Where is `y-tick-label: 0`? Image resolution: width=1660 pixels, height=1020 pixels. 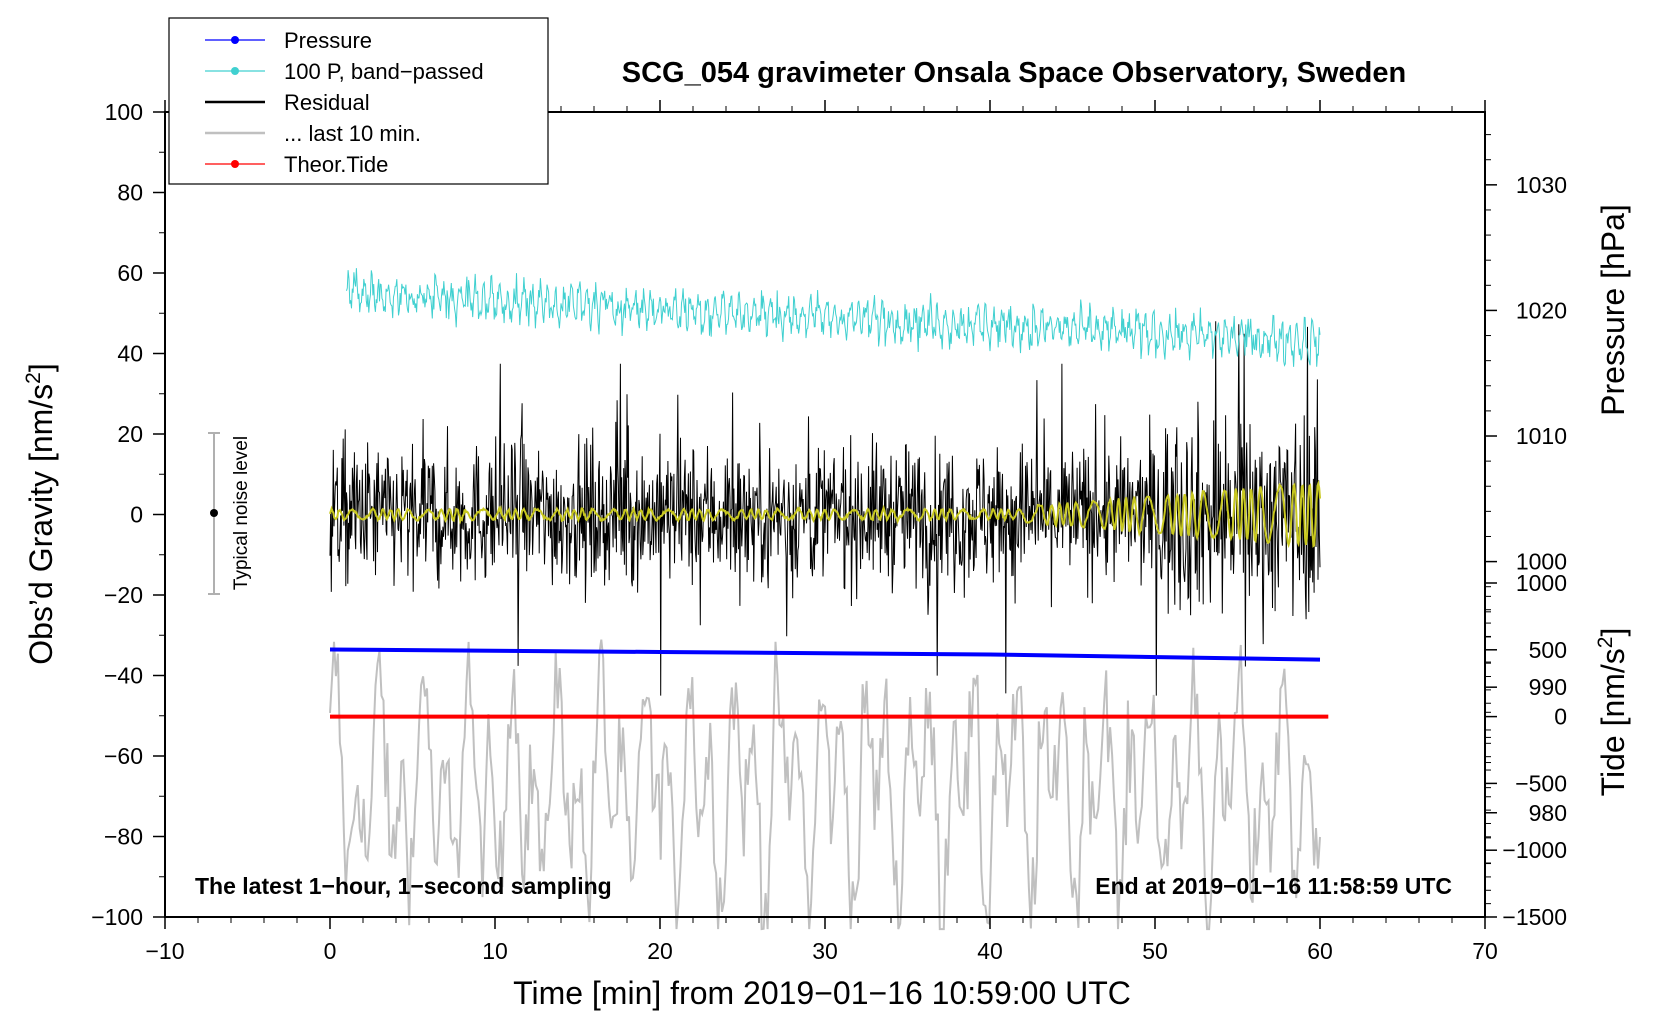 y-tick-label: 0 is located at coordinates (136, 515).